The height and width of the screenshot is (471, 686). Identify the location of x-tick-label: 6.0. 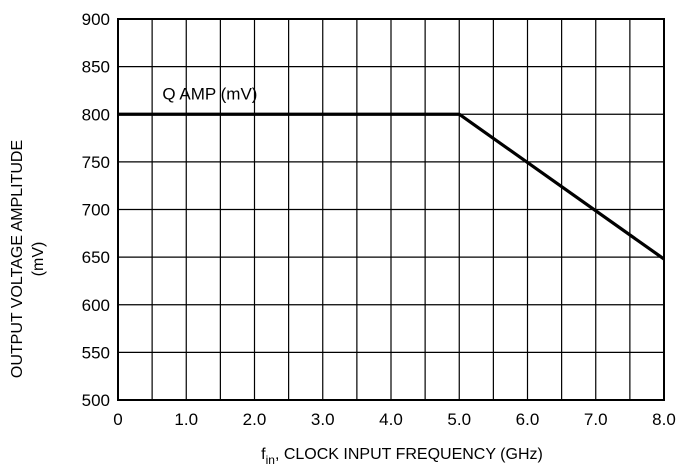
(528, 419).